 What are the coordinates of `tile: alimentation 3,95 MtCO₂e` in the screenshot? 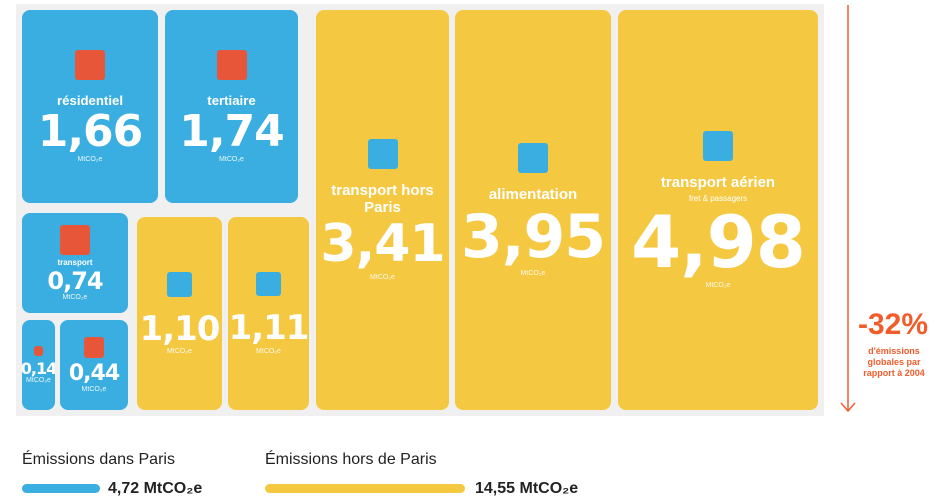 It's located at (533, 210).